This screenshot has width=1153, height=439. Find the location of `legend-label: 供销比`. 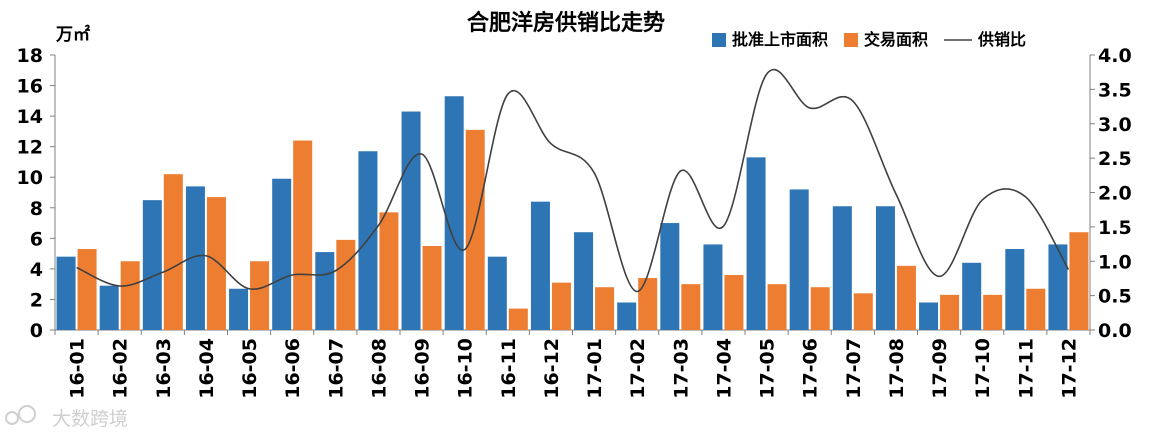

legend-label: 供销比 is located at coordinates (1001, 39).